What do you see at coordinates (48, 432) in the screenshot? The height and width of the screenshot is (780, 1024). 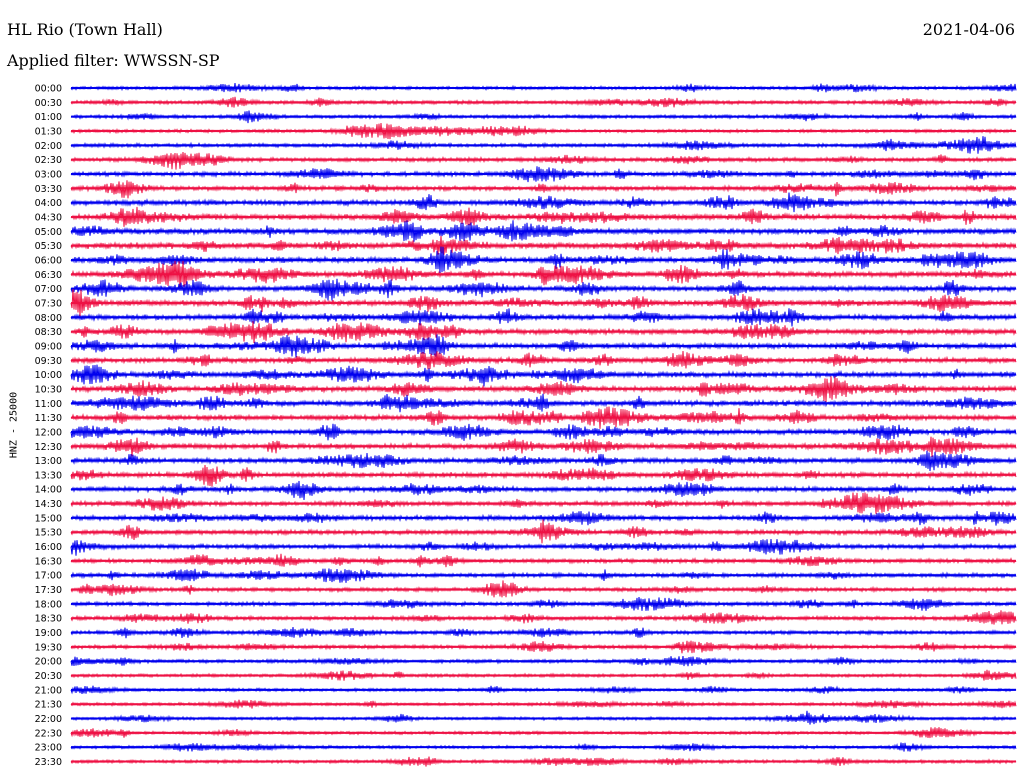 I see `row-time-label: 12:00` at bounding box center [48, 432].